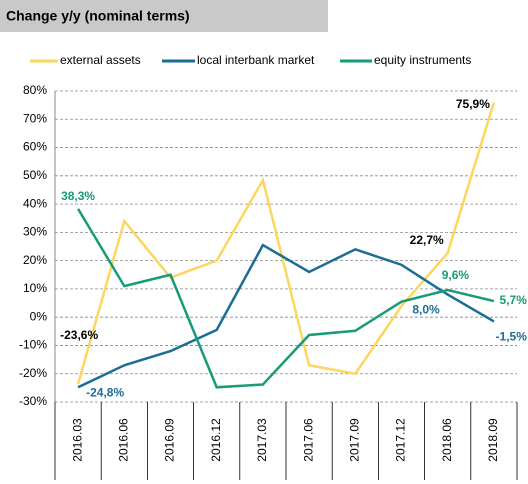 This screenshot has height=484, width=528. What do you see at coordinates (473, 104) in the screenshot?
I see `data-label: 75,9%` at bounding box center [473, 104].